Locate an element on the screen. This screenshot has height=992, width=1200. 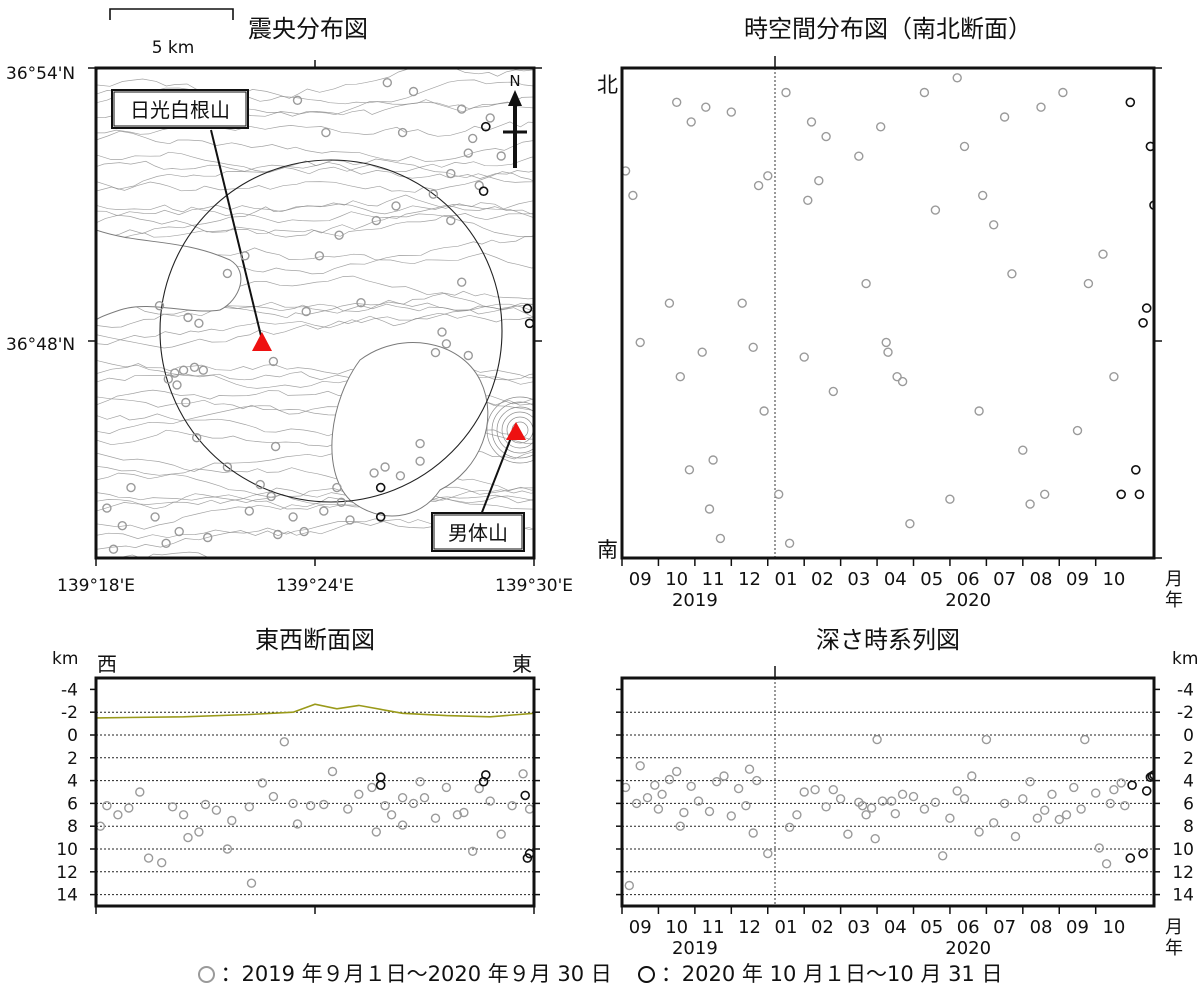
ew-km-label: km is located at coordinates (65, 659).